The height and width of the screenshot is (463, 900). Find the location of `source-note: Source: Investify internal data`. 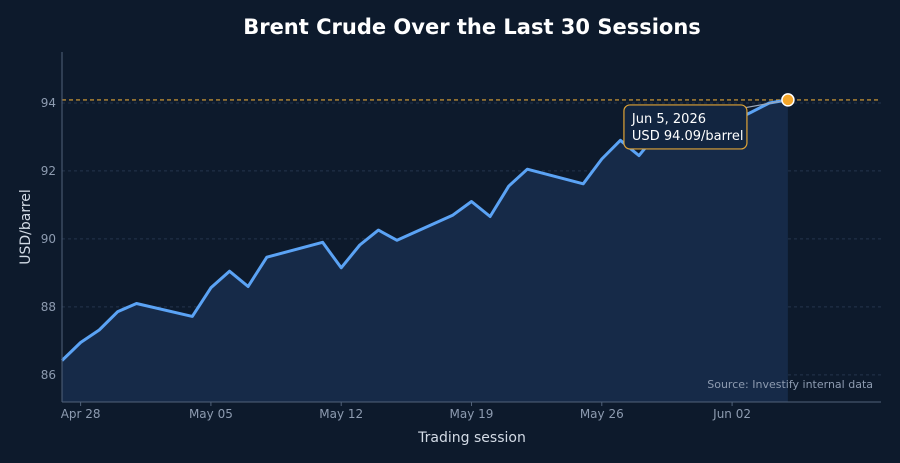

source-note: Source: Investify internal data is located at coordinates (790, 384).